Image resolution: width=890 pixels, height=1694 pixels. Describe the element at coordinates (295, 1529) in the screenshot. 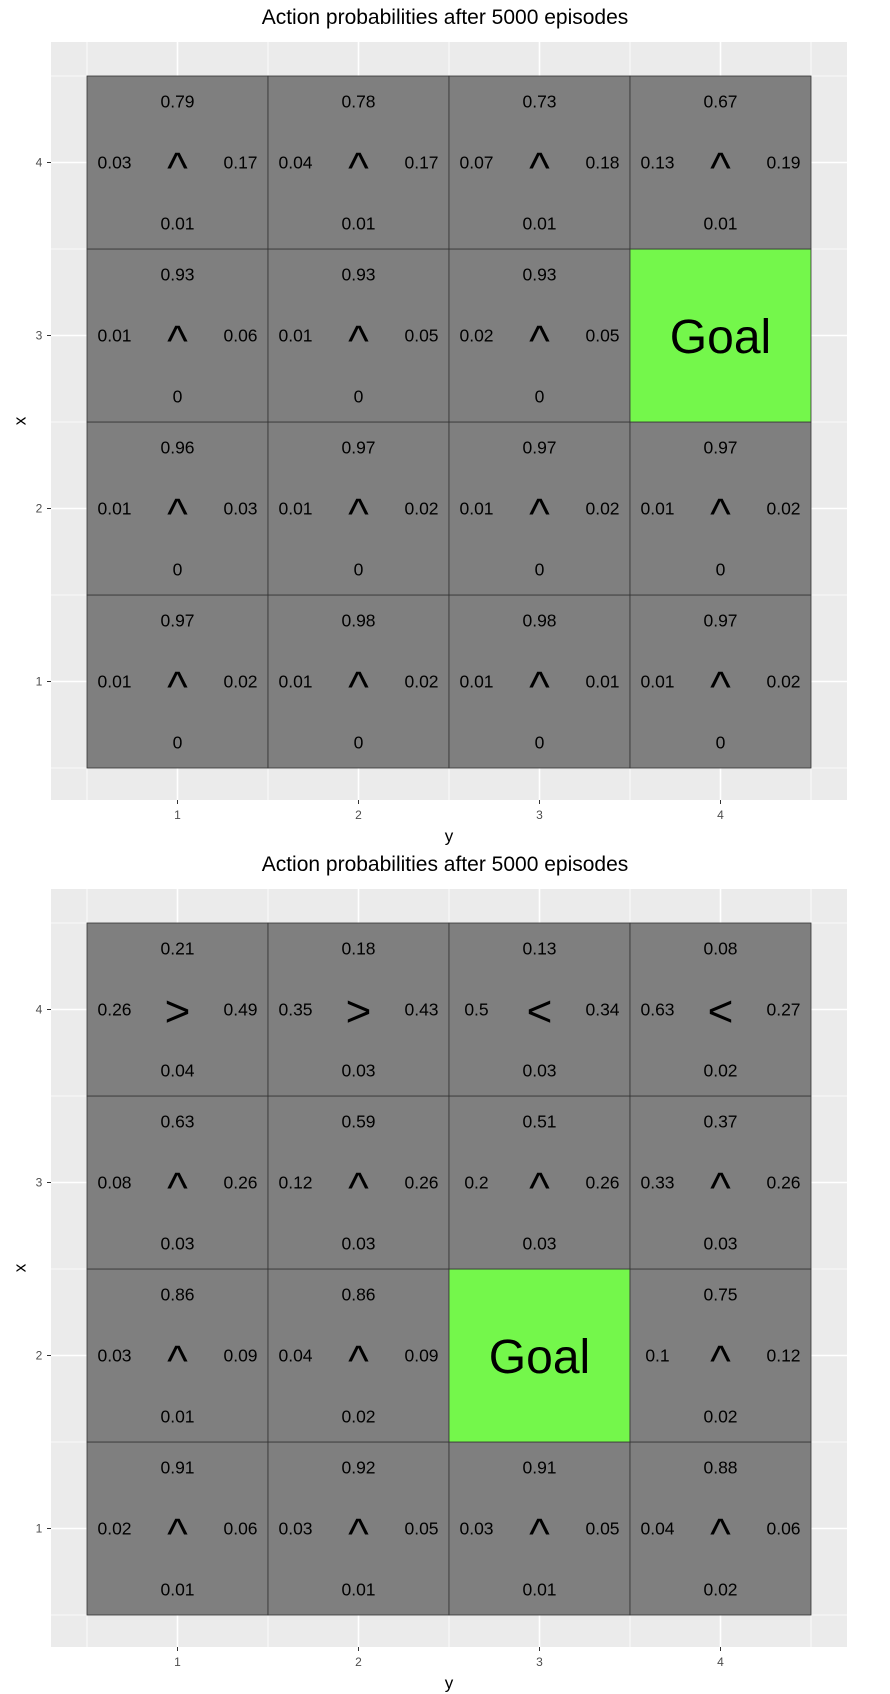

I see `prob-left-label: 0.03` at that location.